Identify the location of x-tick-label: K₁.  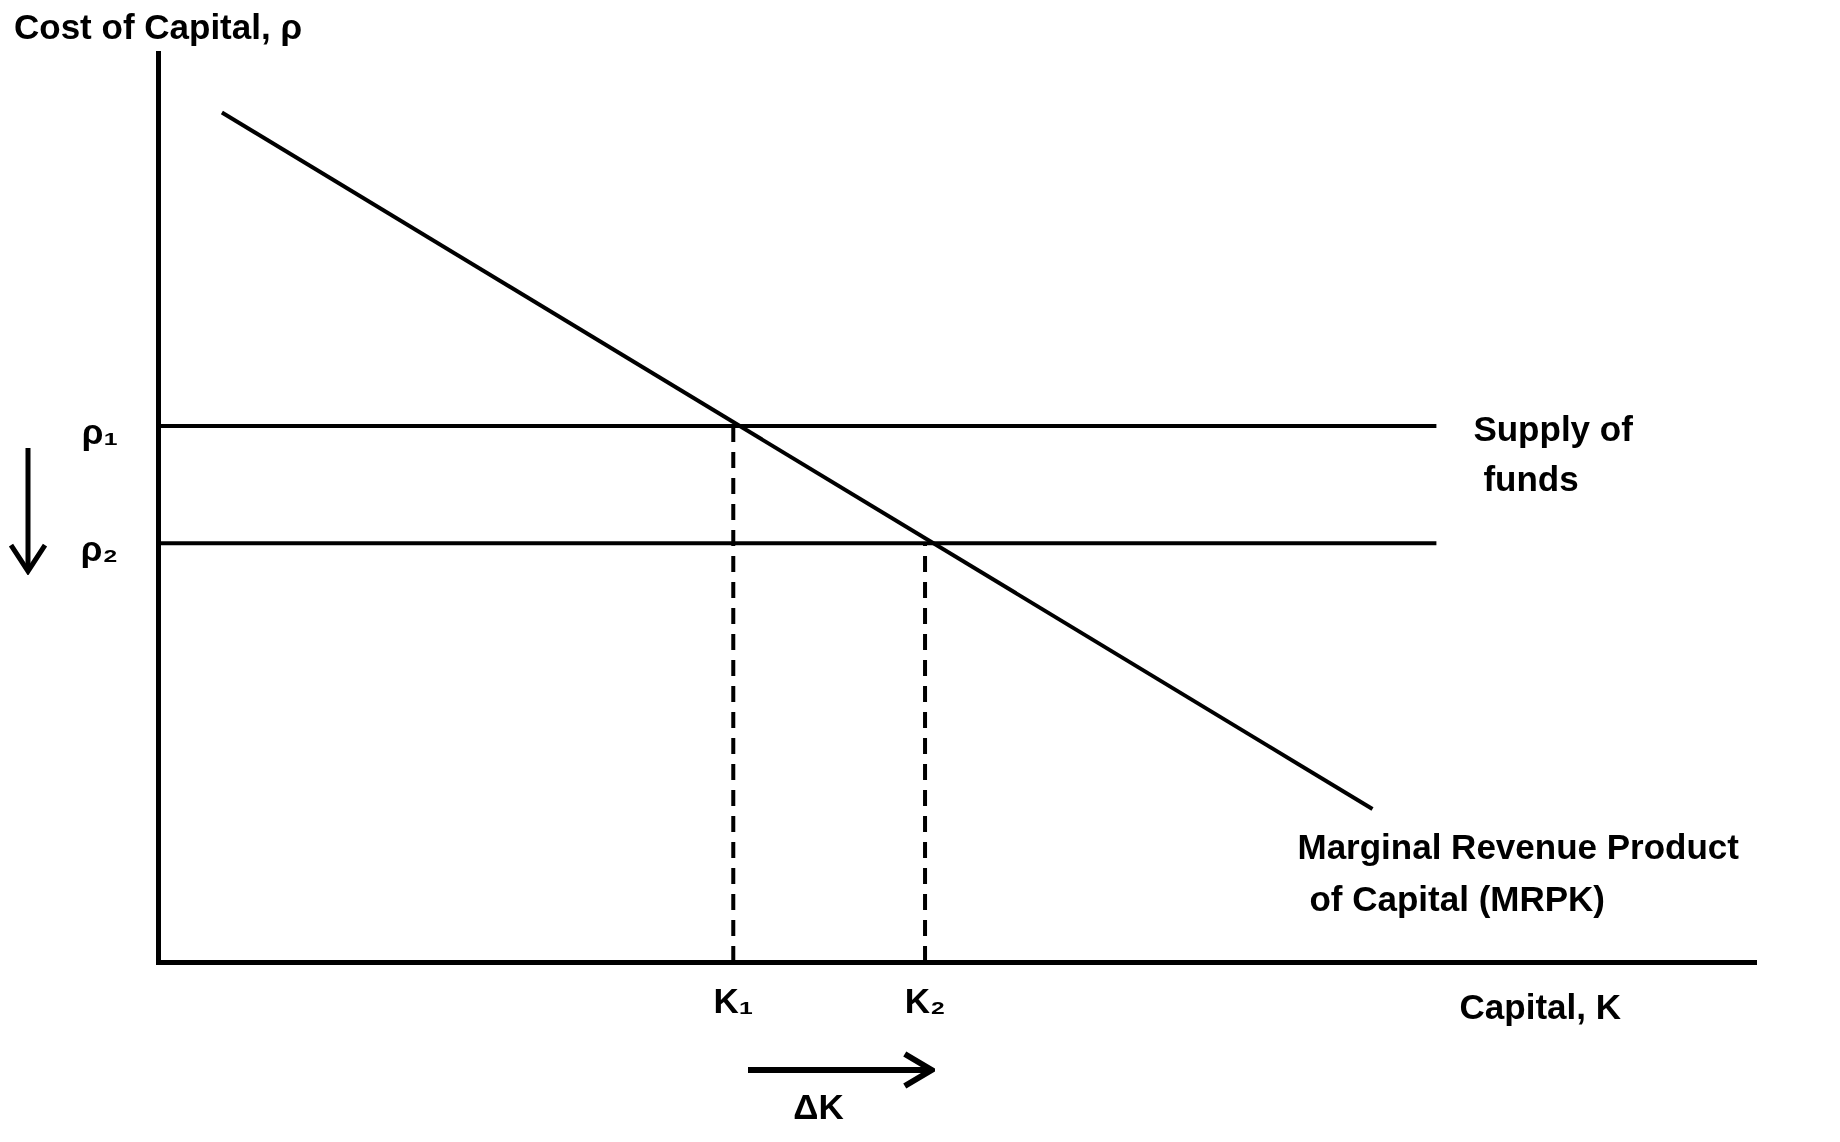
(733, 1000).